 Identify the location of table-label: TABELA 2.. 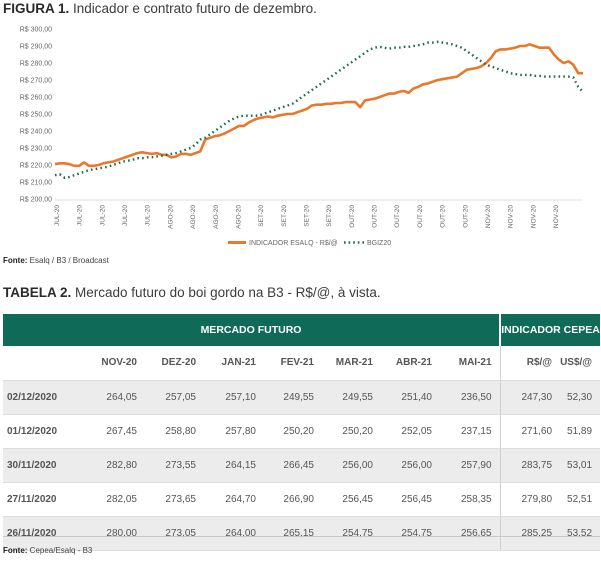
(37, 292).